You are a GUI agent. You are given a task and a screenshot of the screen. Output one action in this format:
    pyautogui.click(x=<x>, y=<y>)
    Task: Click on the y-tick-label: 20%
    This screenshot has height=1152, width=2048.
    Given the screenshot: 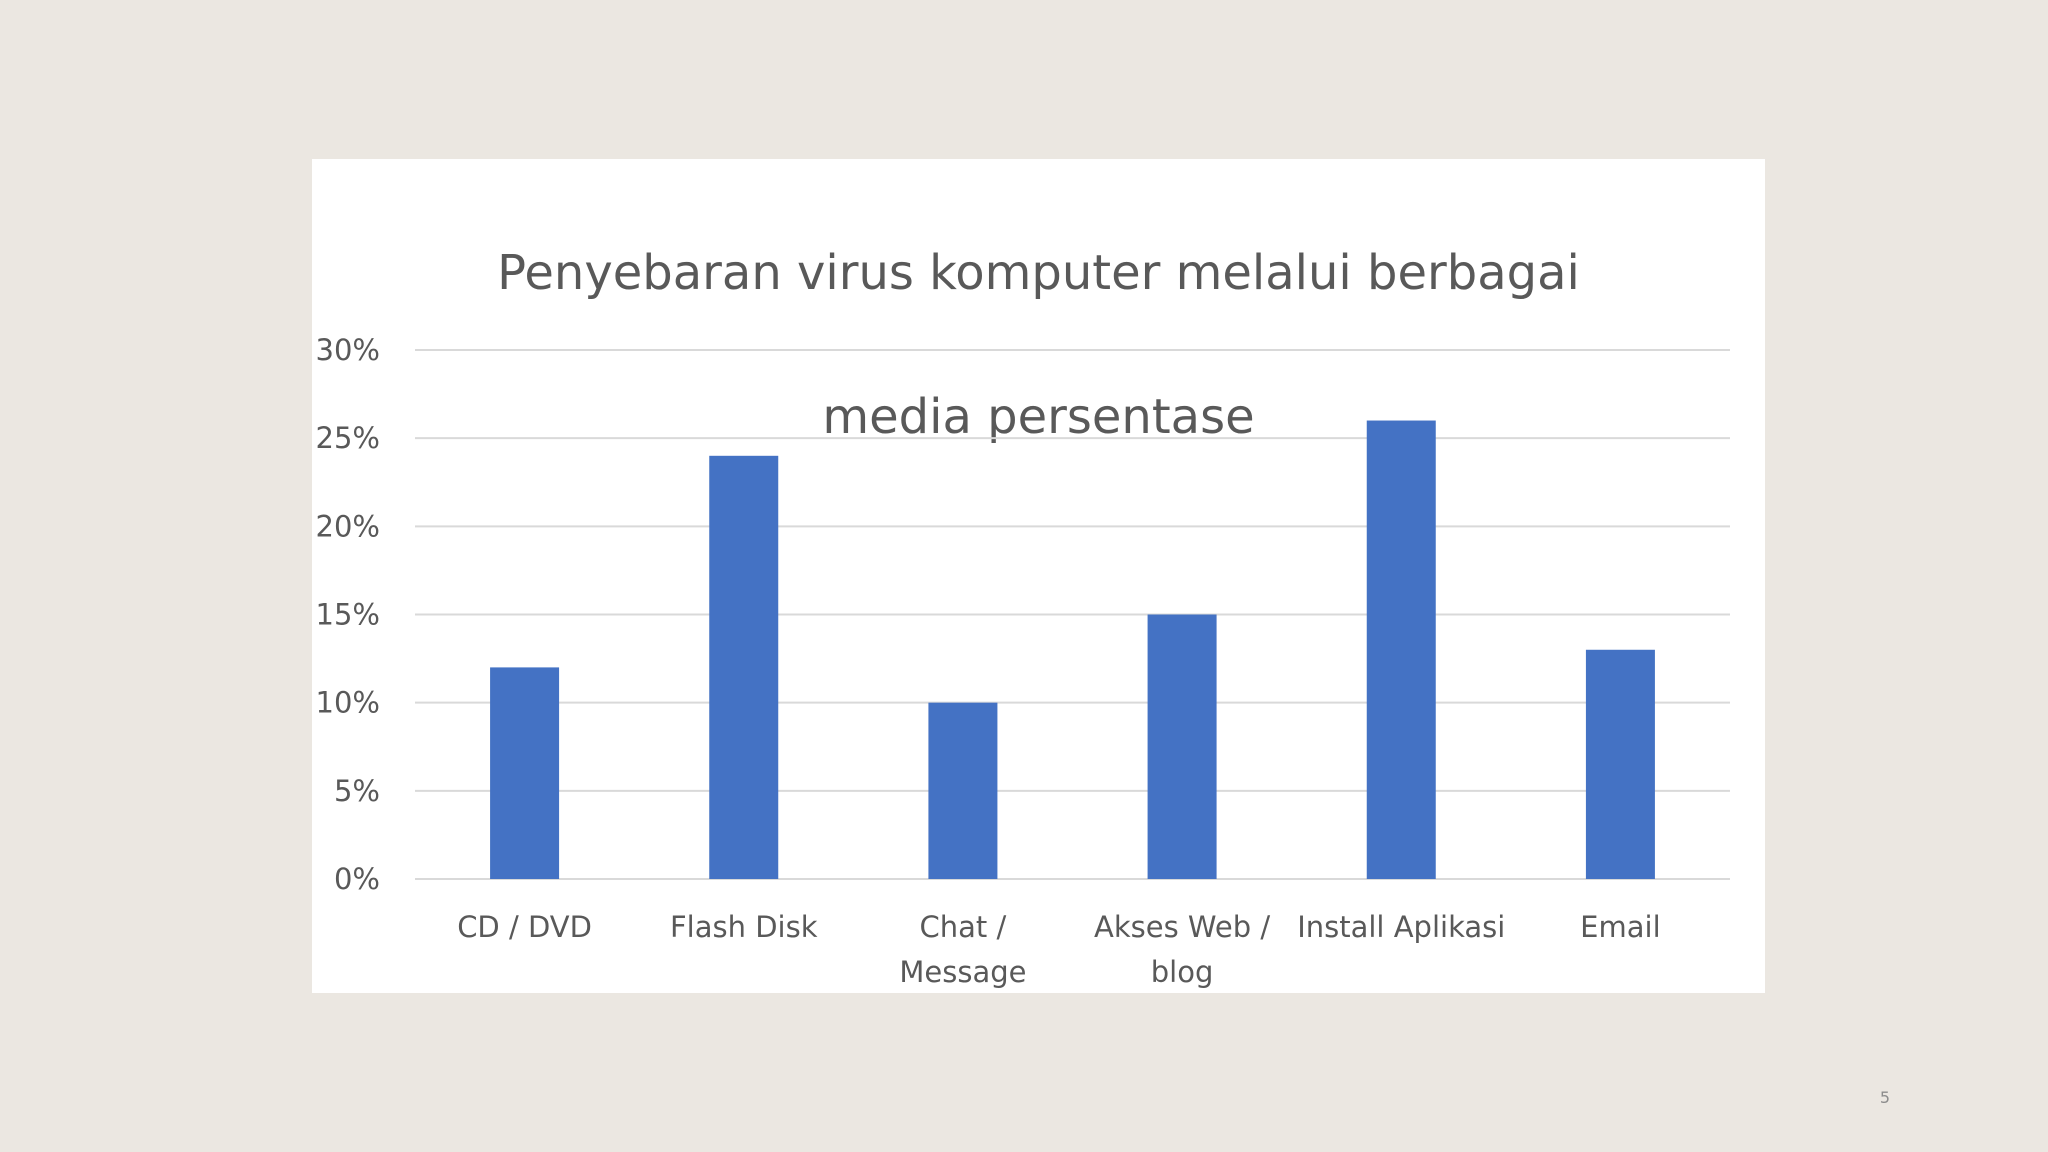 What is the action you would take?
    pyautogui.click(x=348, y=526)
    